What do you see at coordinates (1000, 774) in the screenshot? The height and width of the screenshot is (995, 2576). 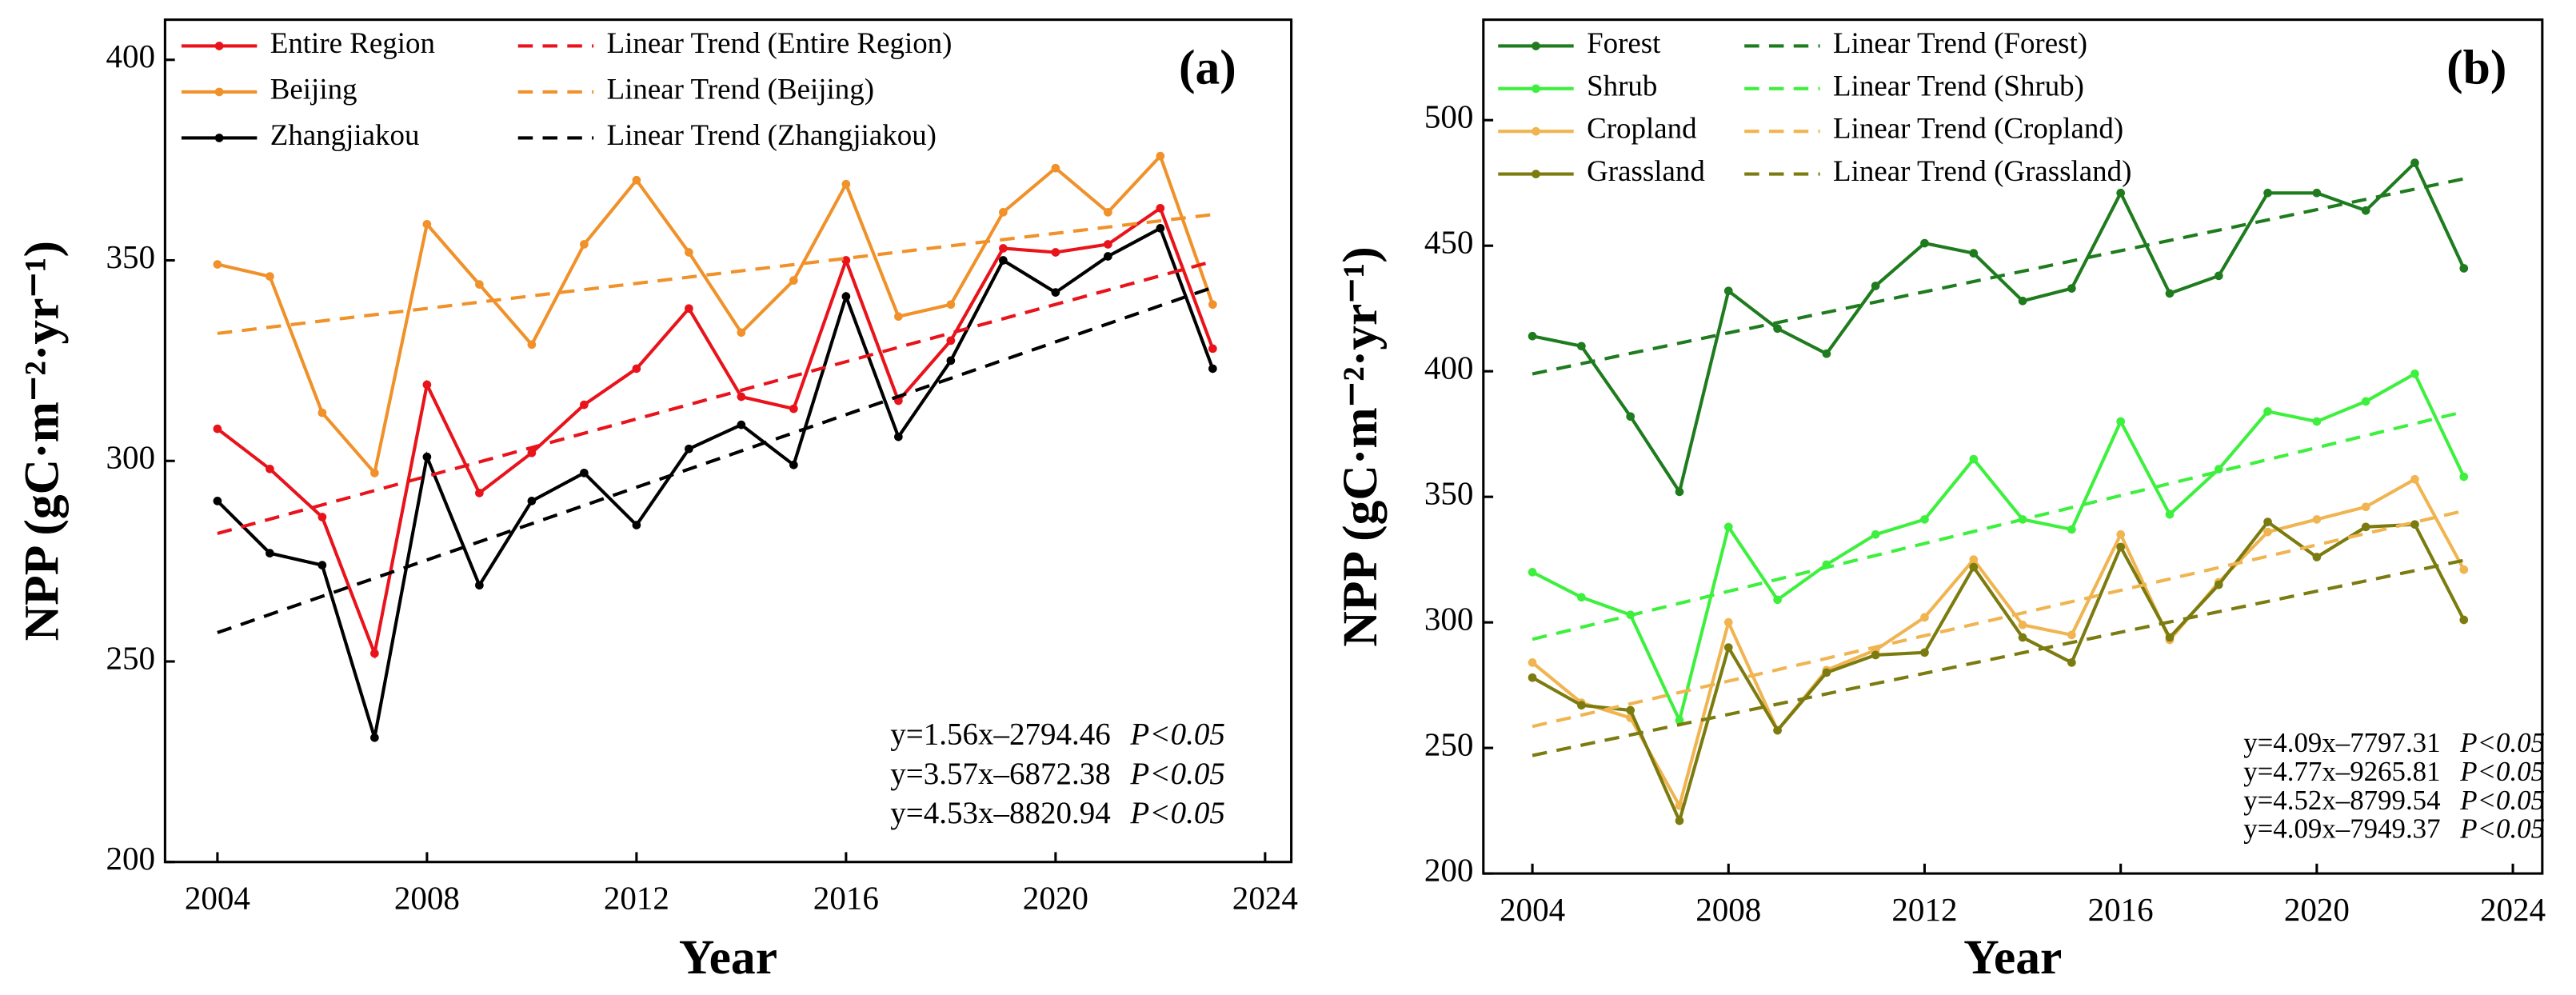 I see `trend-equation: y=3.57x–6872.38` at bounding box center [1000, 774].